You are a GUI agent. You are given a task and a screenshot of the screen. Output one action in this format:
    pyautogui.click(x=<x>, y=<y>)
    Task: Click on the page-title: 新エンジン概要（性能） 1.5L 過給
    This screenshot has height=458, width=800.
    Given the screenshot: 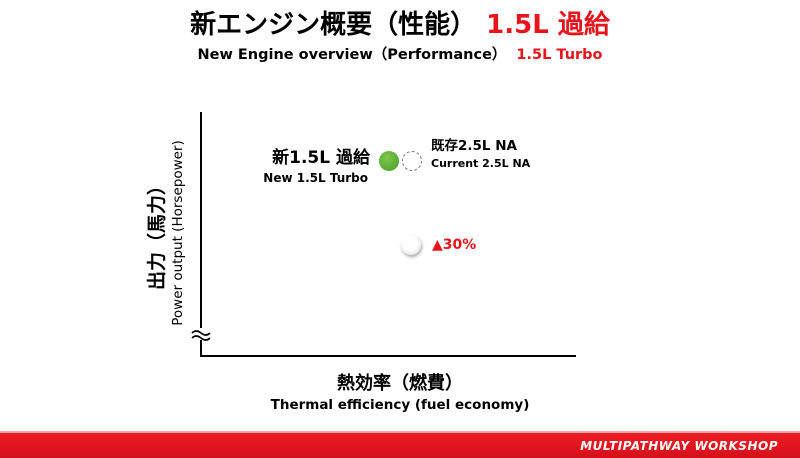 What is the action you would take?
    pyautogui.click(x=400, y=25)
    